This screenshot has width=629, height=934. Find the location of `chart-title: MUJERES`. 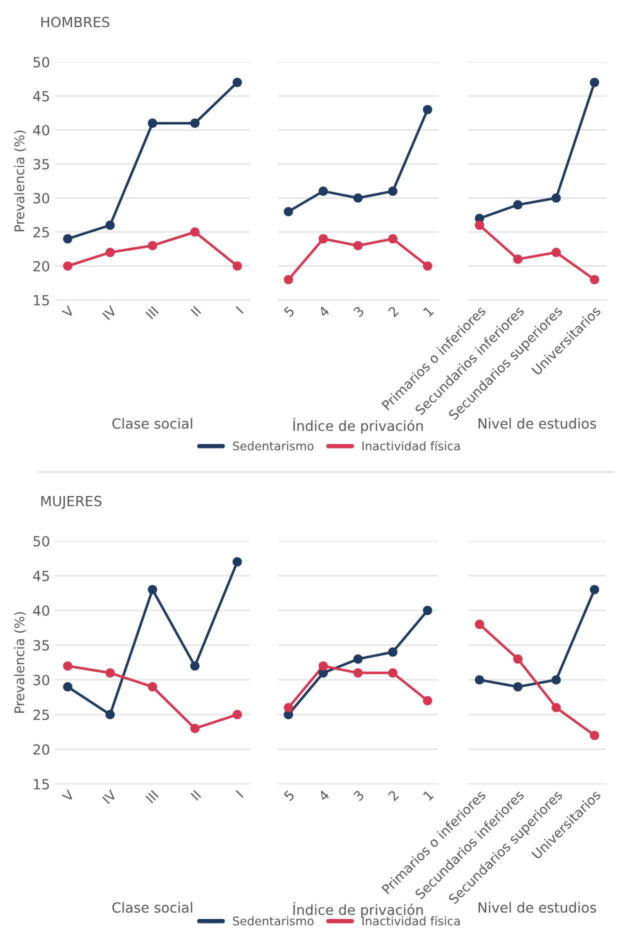

chart-title: MUJERES is located at coordinates (71, 502).